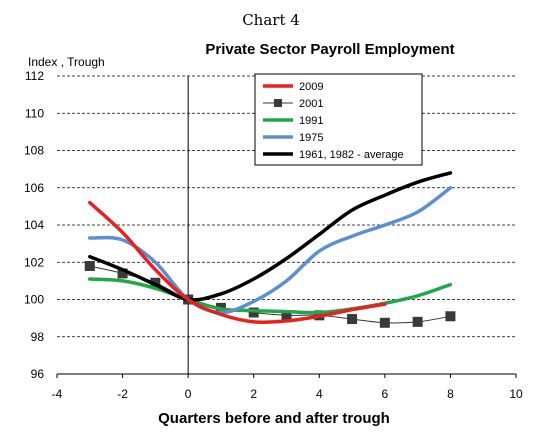  What do you see at coordinates (278, 103) in the screenshot?
I see `legend-marker-2001` at bounding box center [278, 103].